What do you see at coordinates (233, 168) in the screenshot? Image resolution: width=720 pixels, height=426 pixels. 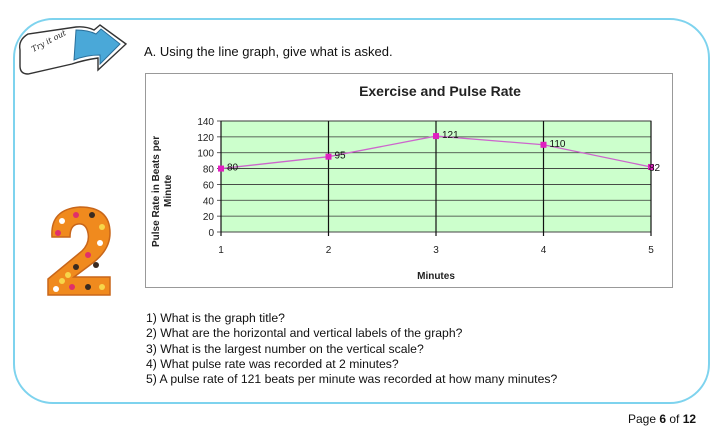 I see `data-label: 80` at bounding box center [233, 168].